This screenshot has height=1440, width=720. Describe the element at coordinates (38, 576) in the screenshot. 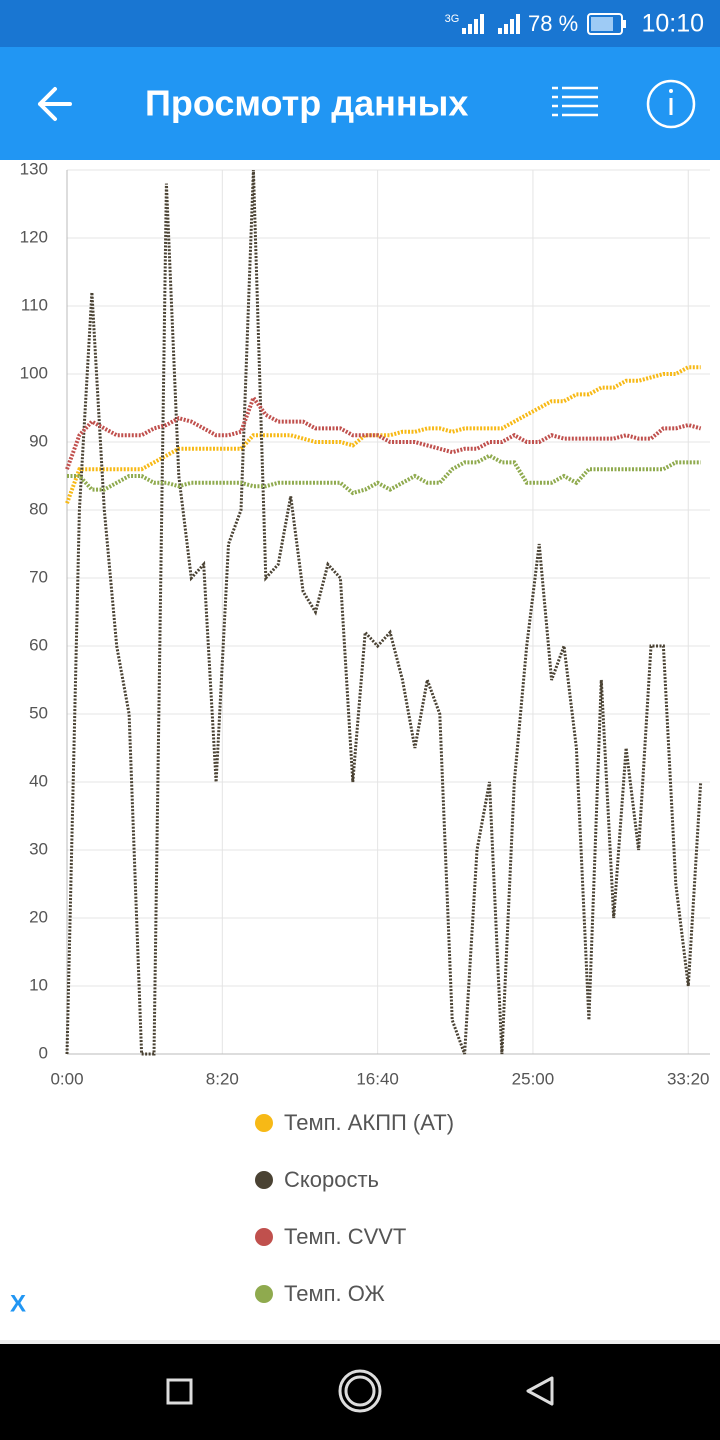

I see `y-tick-label: 70` at that location.